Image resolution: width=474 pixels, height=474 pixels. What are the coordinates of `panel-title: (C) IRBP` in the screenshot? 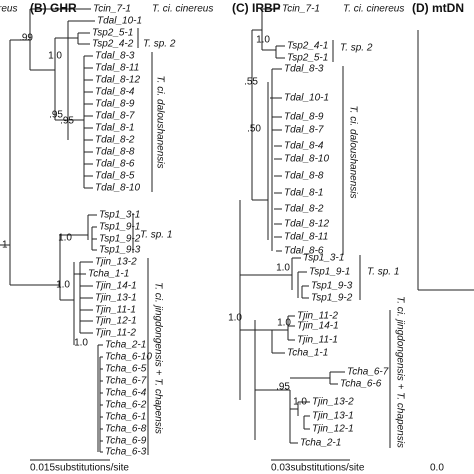 It's located at (256, 8).